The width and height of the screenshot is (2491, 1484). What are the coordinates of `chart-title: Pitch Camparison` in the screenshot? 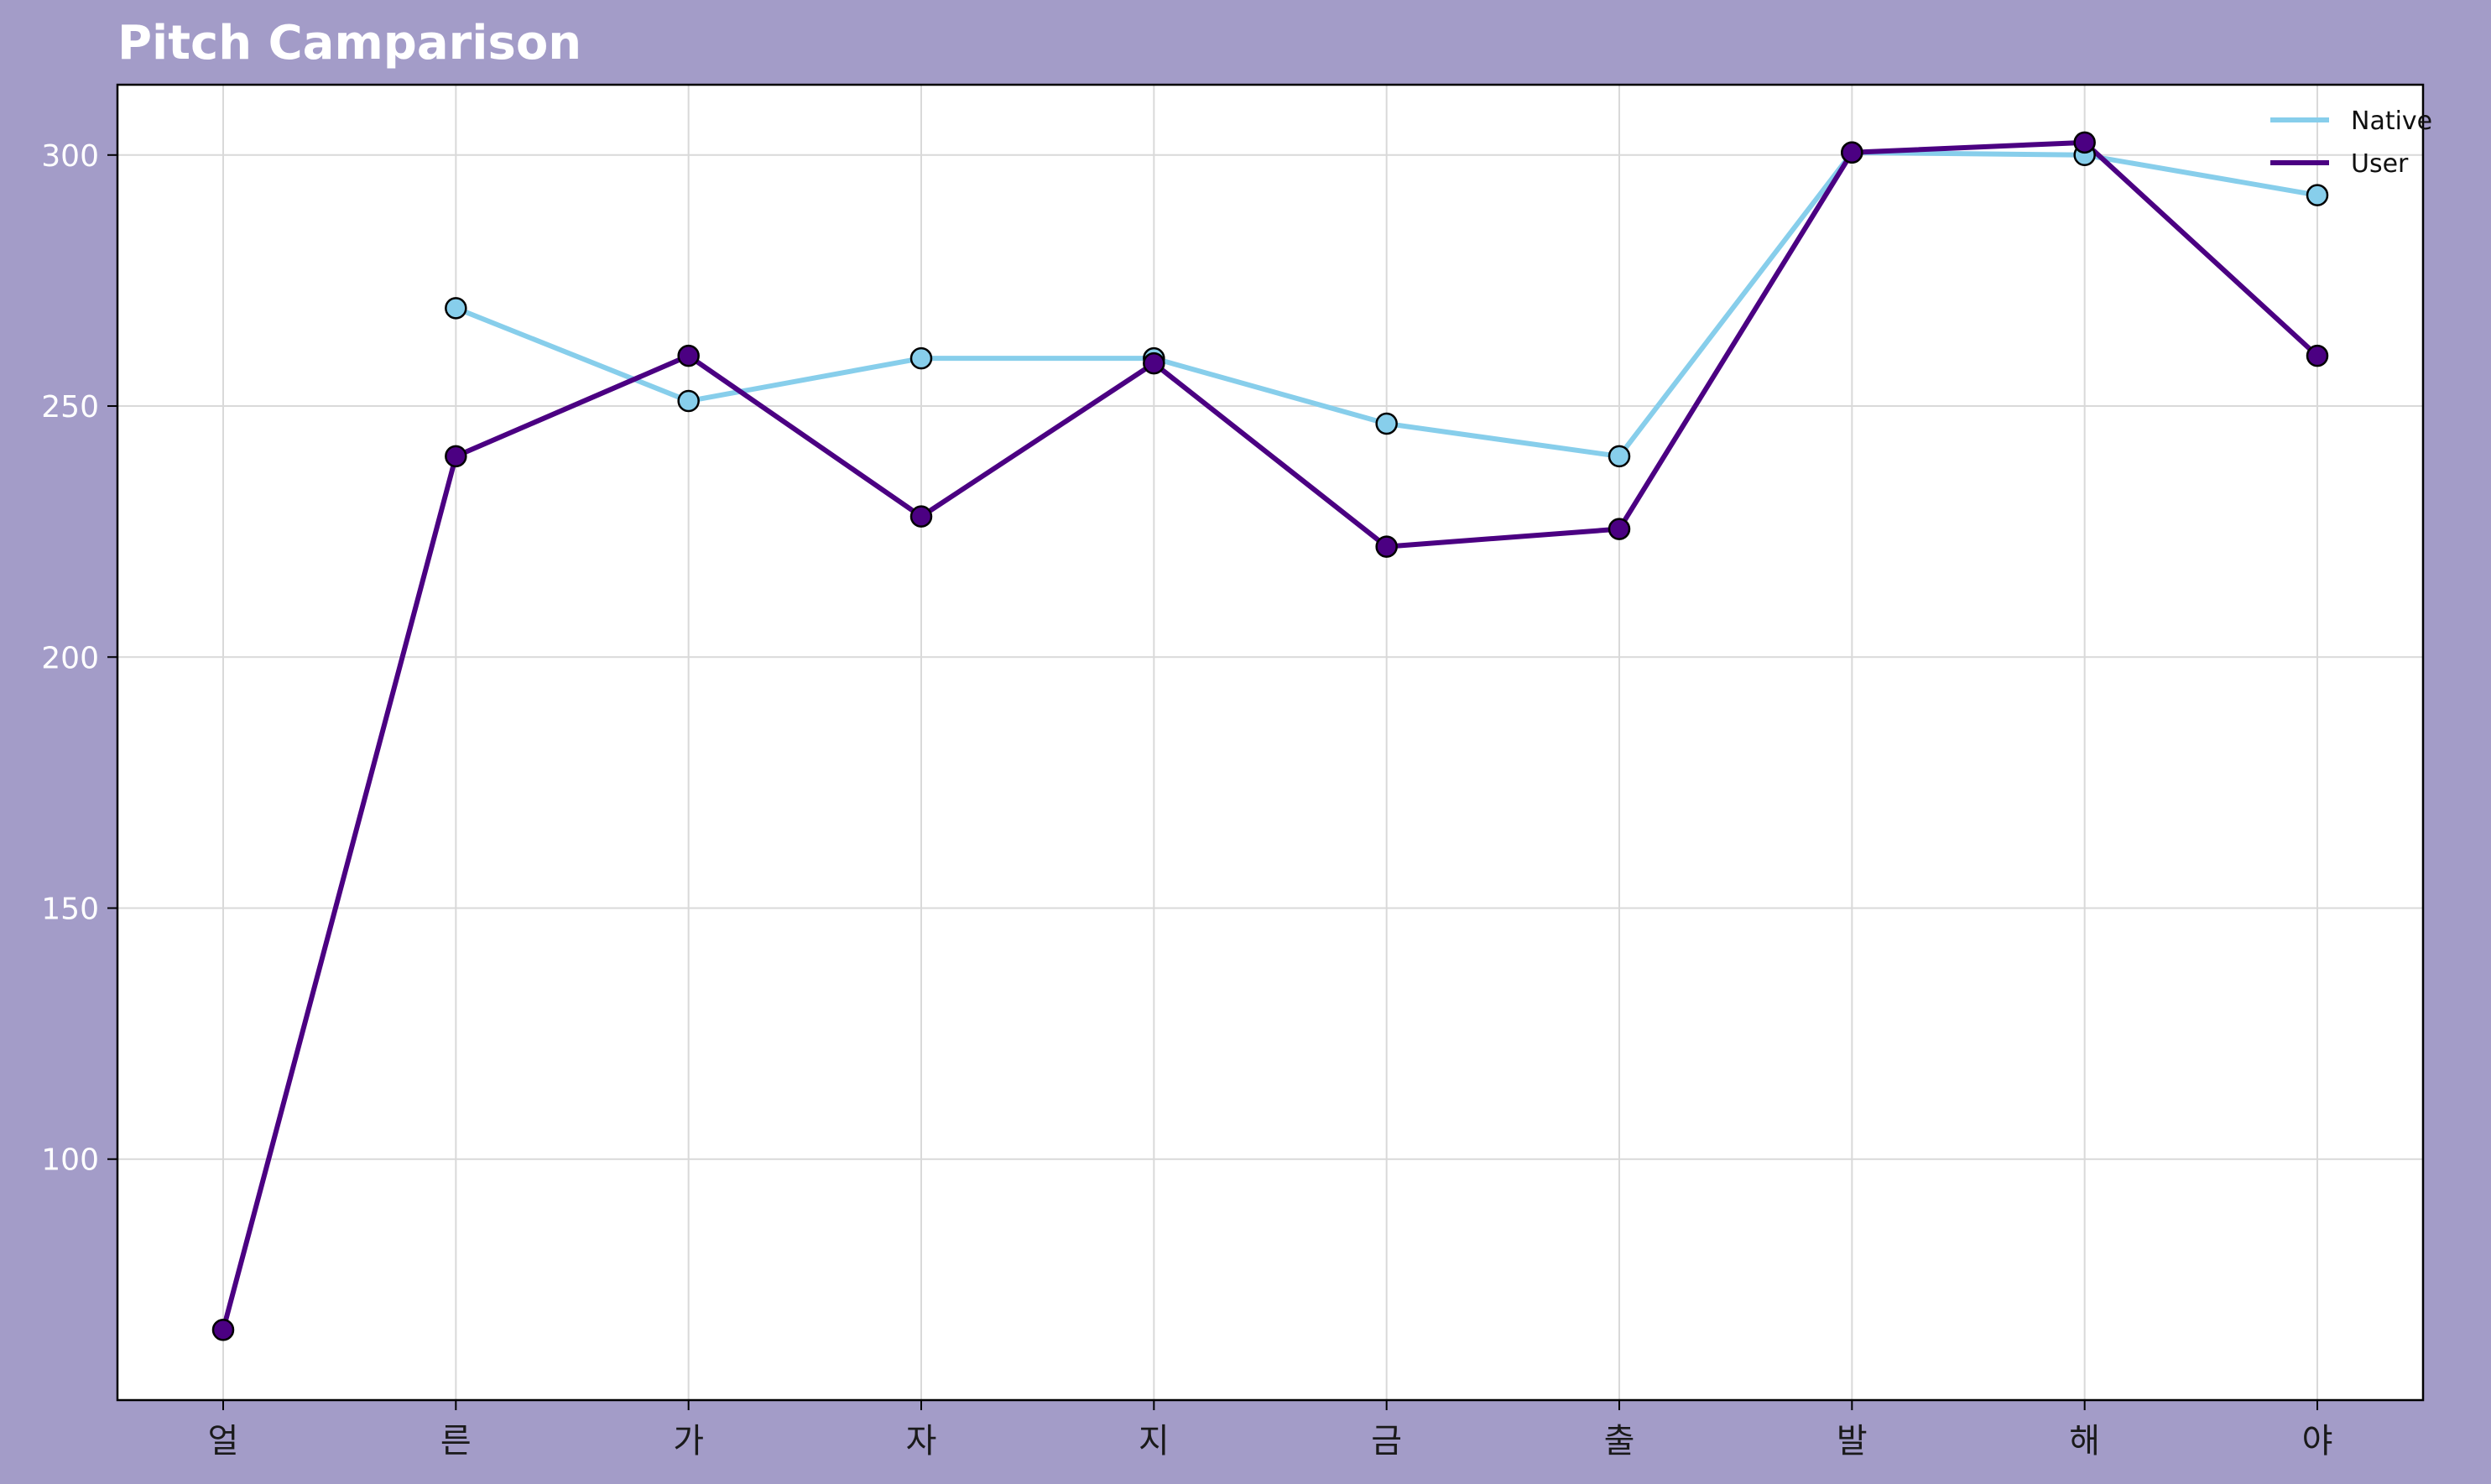 It's located at (349, 43).